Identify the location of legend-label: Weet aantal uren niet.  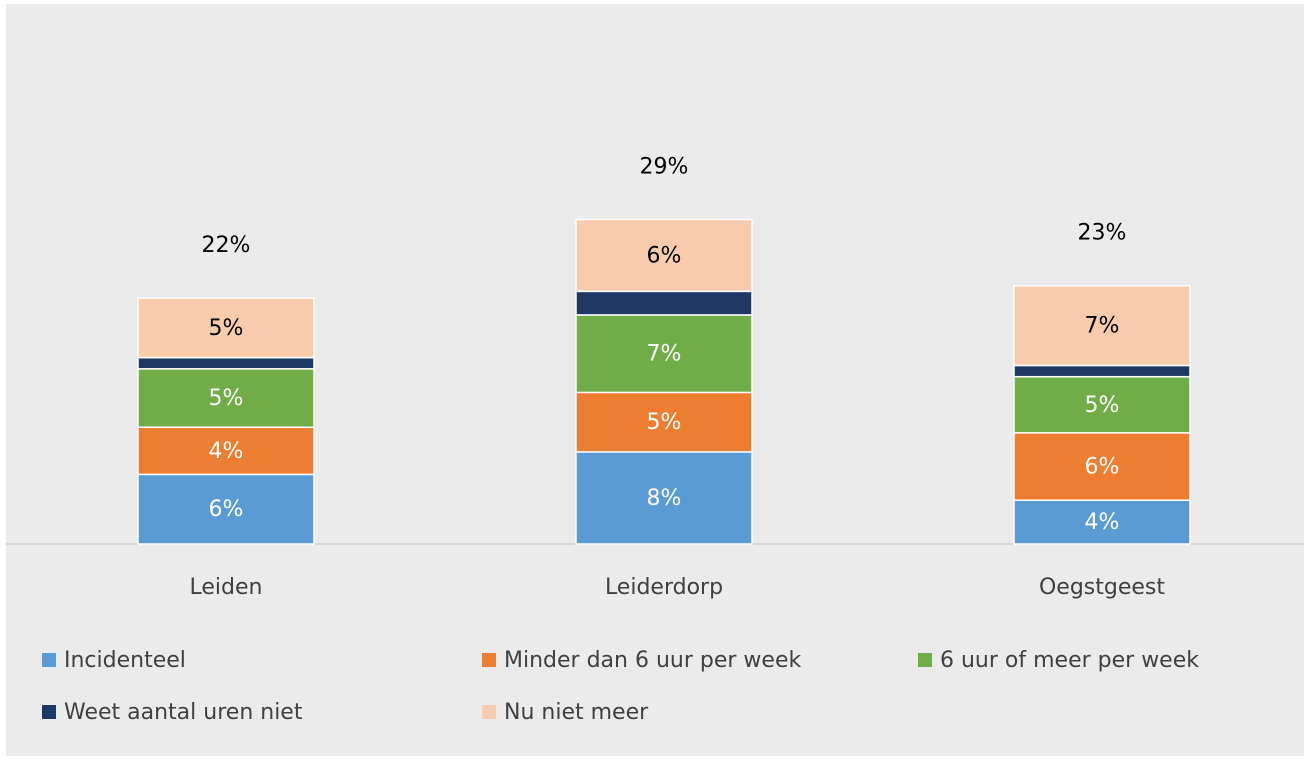
(183, 712).